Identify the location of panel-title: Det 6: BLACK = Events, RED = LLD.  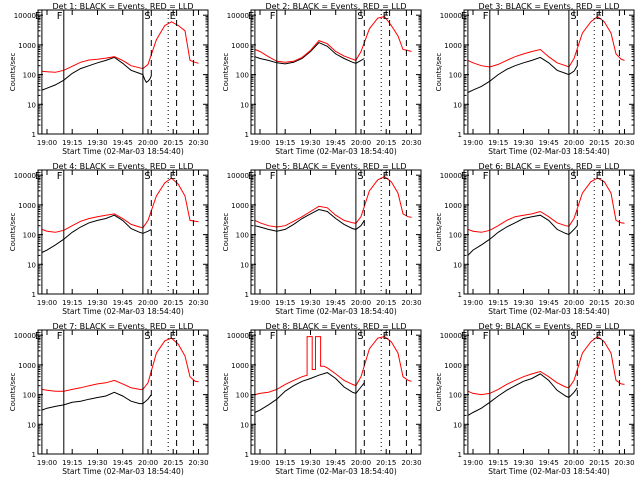
(549, 166).